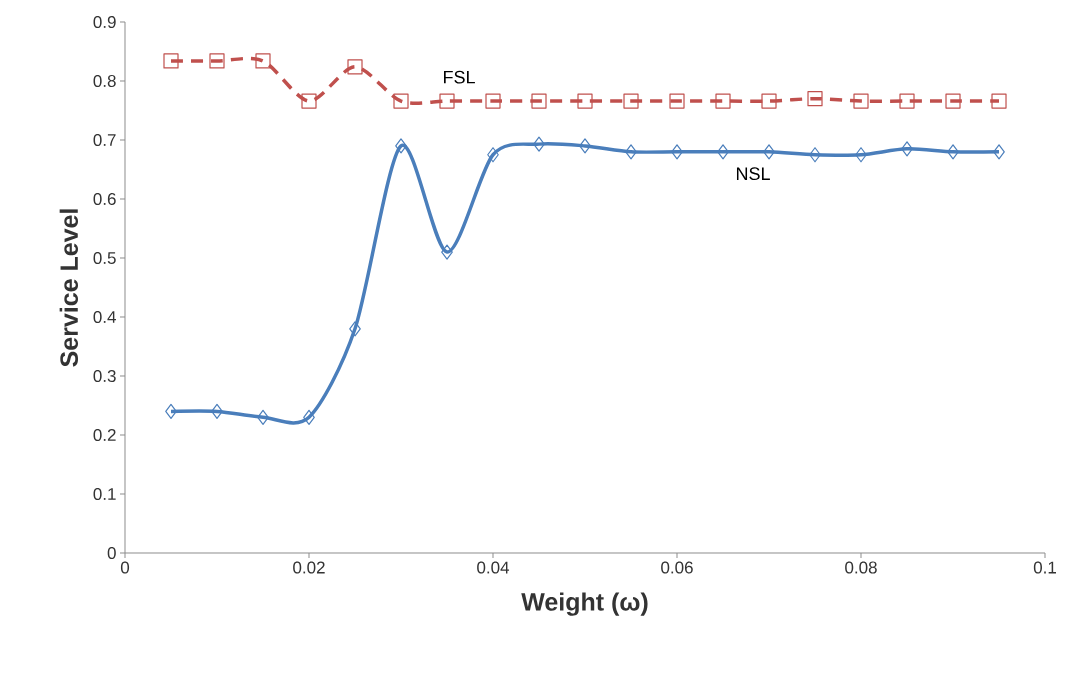  I want to click on series-label: NSL, so click(753, 174).